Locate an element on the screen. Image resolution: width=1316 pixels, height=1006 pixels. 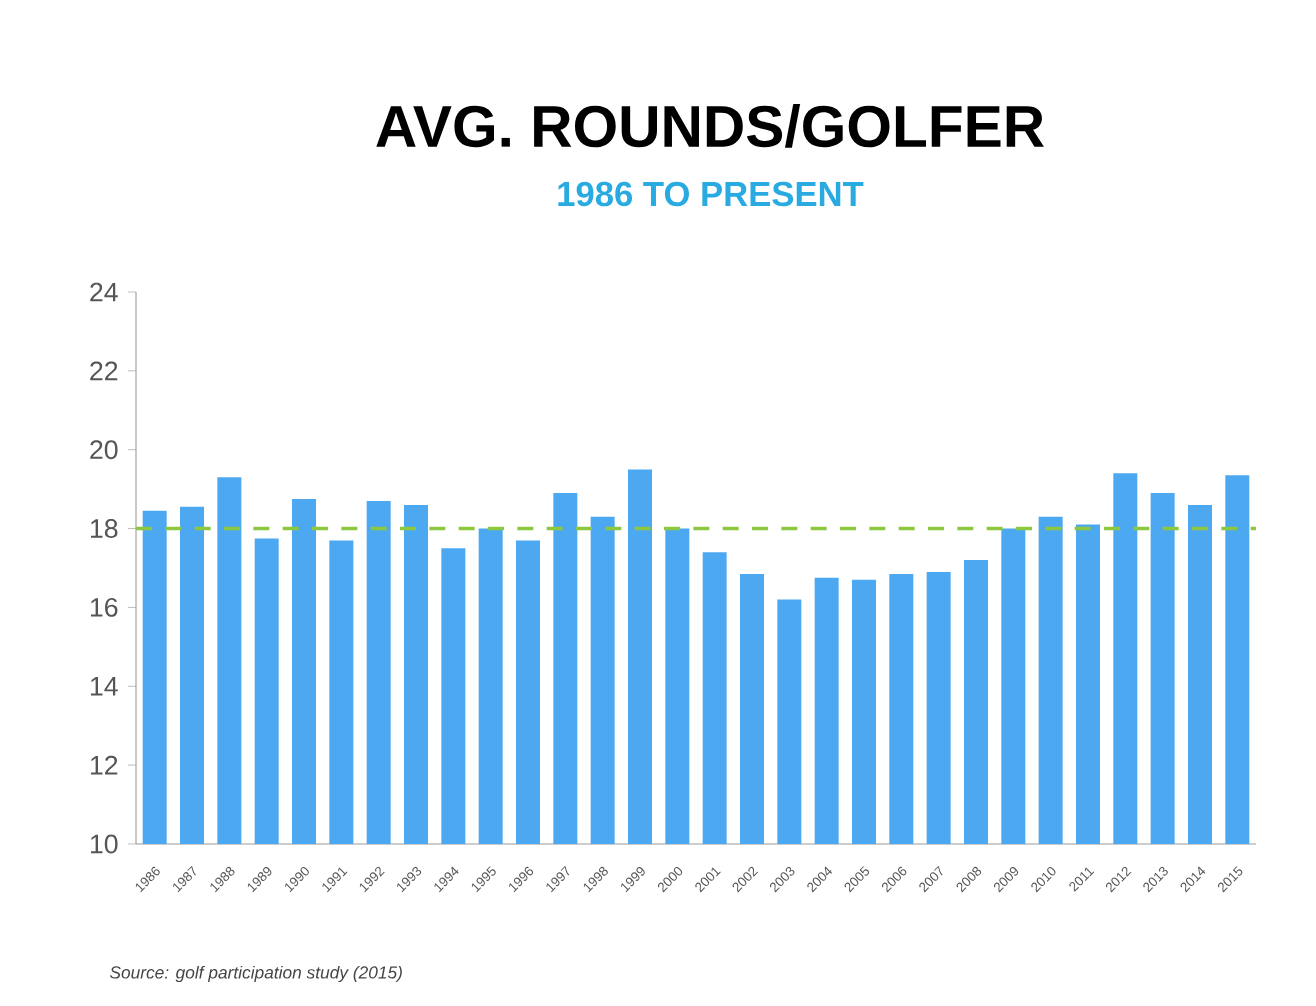
y-tick-label: 14 is located at coordinates (104, 686).